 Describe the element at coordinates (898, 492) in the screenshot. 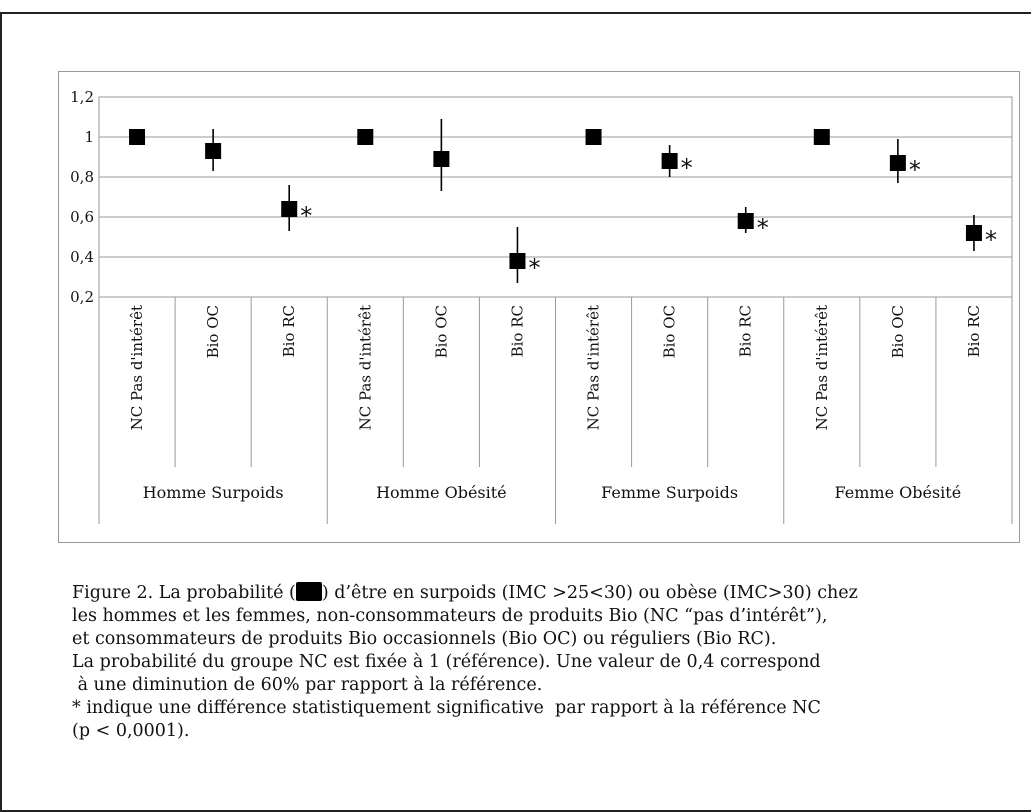

I see `x-group-label: Femme Obésité` at that location.